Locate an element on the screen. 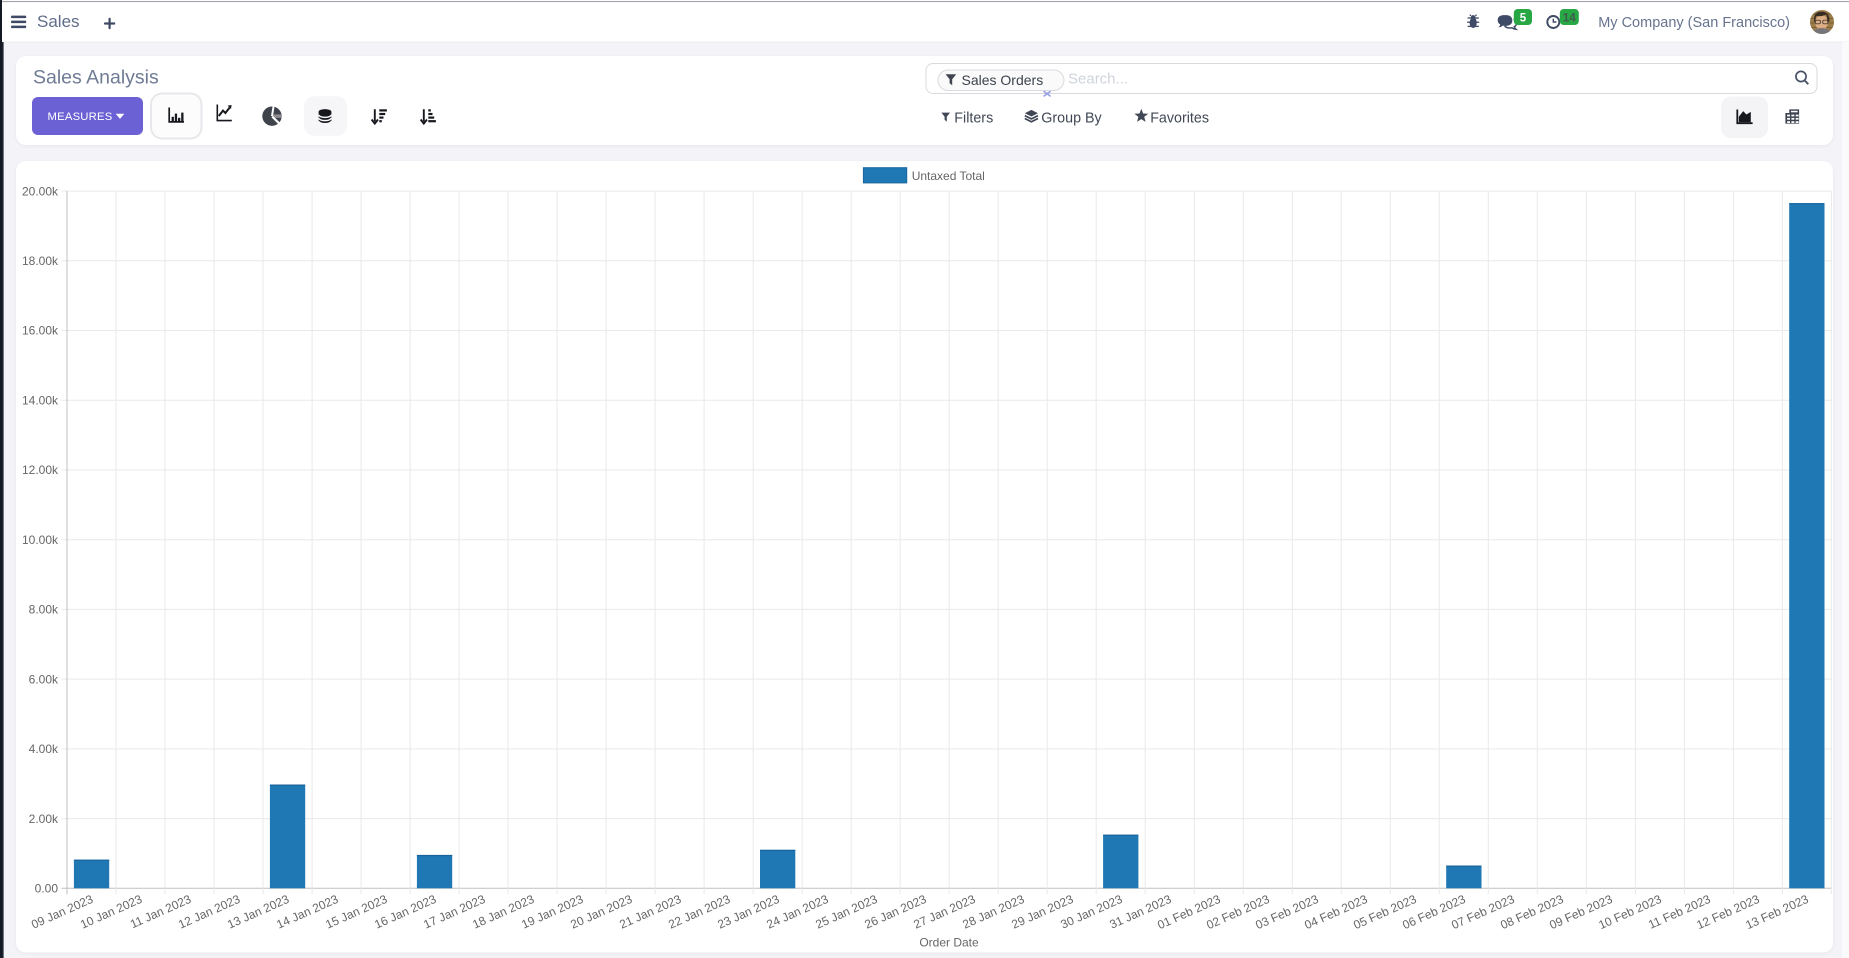 This screenshot has width=1849, height=958. svg-text: Sales is located at coordinates (58, 21).